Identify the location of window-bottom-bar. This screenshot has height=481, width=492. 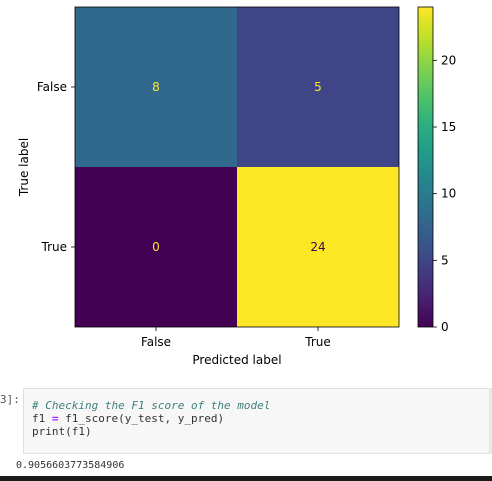
(246, 478).